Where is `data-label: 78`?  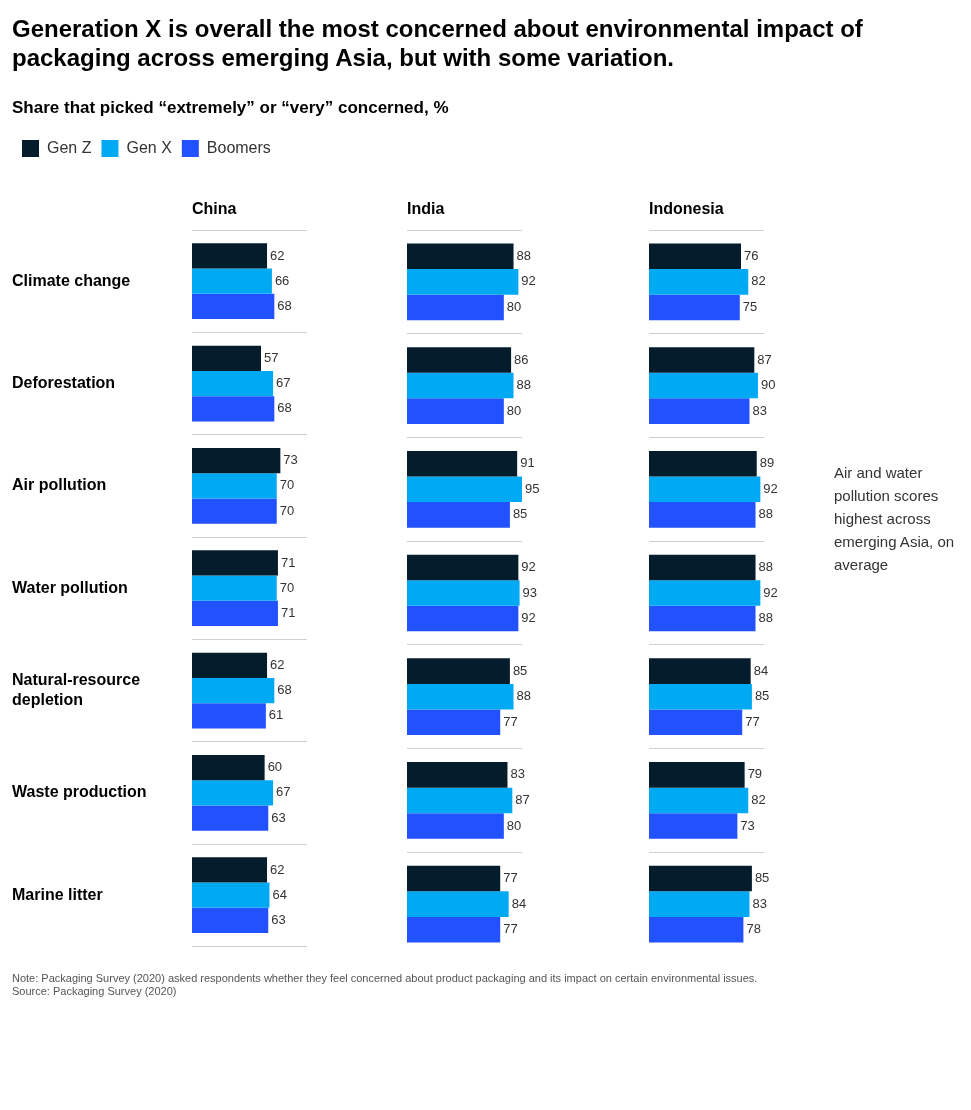
data-label: 78 is located at coordinates (753, 929).